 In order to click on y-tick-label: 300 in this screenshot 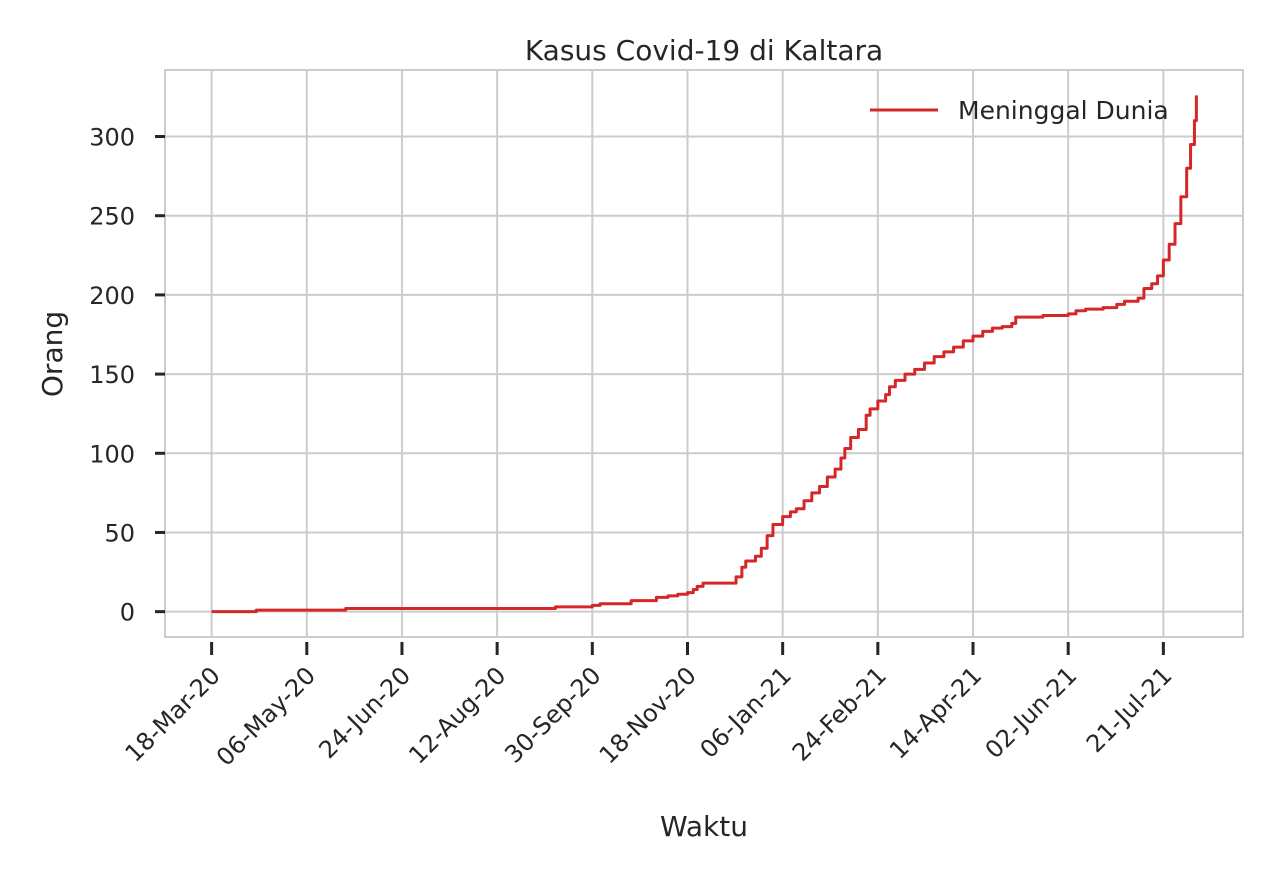, I will do `click(112, 138)`.